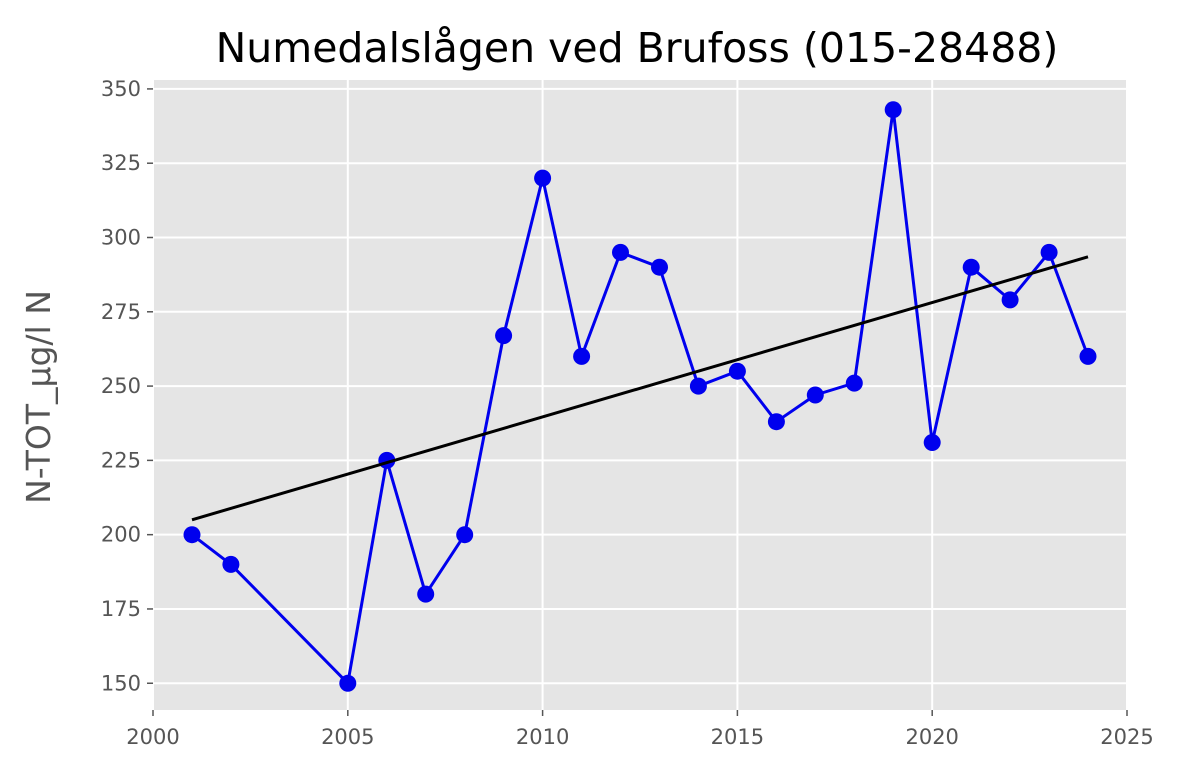 The height and width of the screenshot is (778, 1178). What do you see at coordinates (347, 737) in the screenshot?
I see `x-tick-label: 2005` at bounding box center [347, 737].